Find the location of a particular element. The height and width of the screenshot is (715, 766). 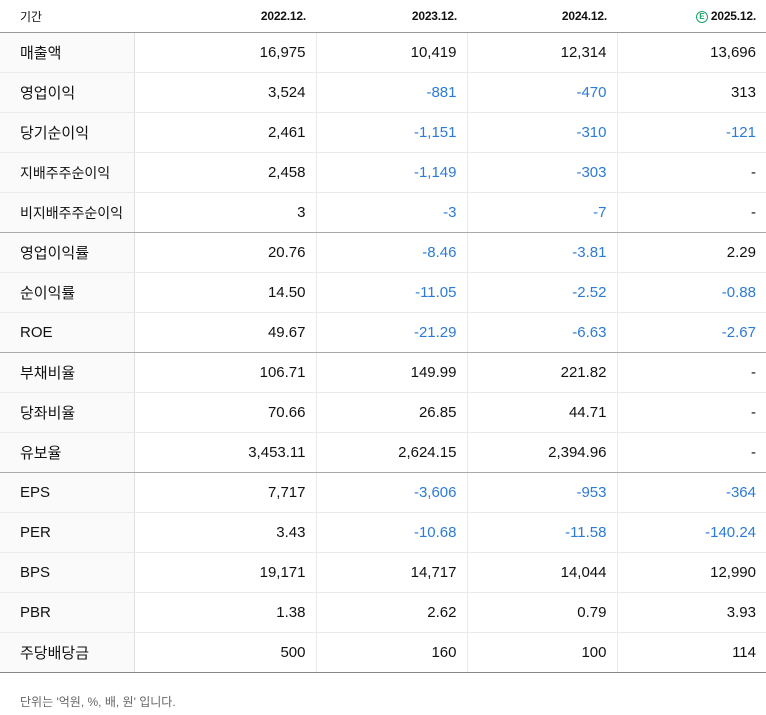

row-label: EPS is located at coordinates (67, 492).